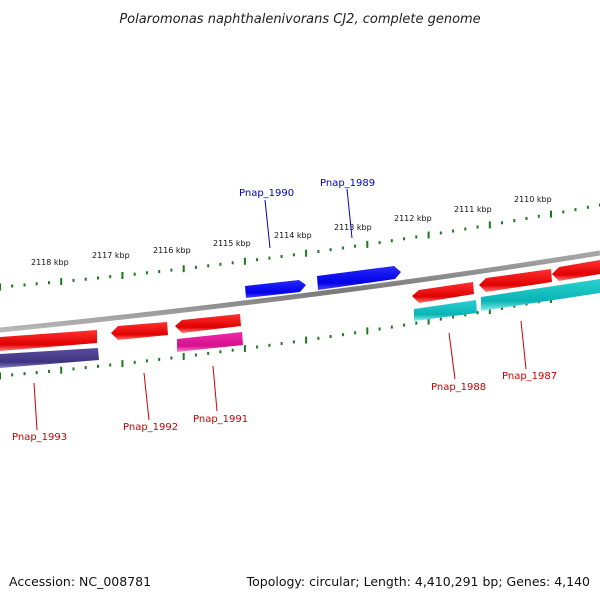 The height and width of the screenshot is (600, 600). I want to click on gene-pnap-1988, so click(443, 292).